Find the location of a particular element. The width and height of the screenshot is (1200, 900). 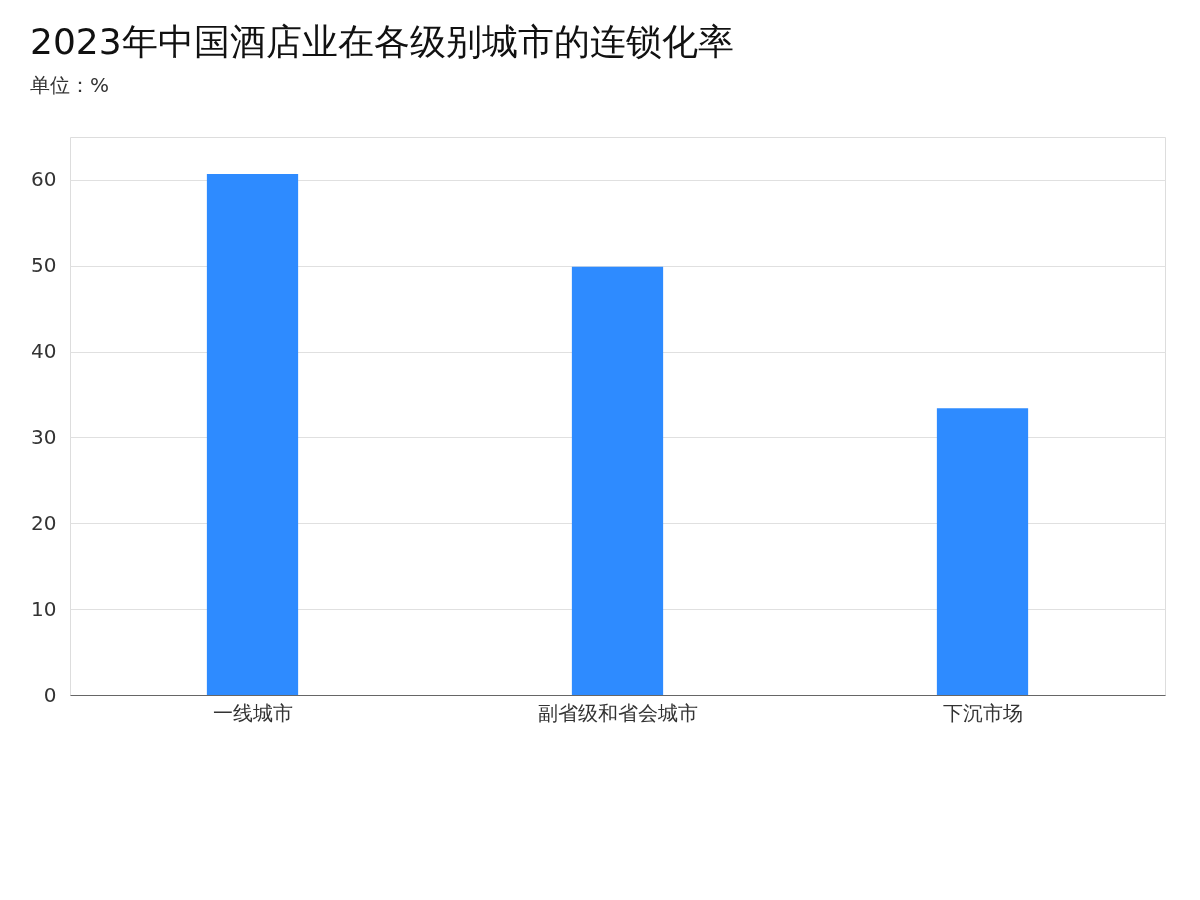

y-tick-label: 30 is located at coordinates (44, 436).